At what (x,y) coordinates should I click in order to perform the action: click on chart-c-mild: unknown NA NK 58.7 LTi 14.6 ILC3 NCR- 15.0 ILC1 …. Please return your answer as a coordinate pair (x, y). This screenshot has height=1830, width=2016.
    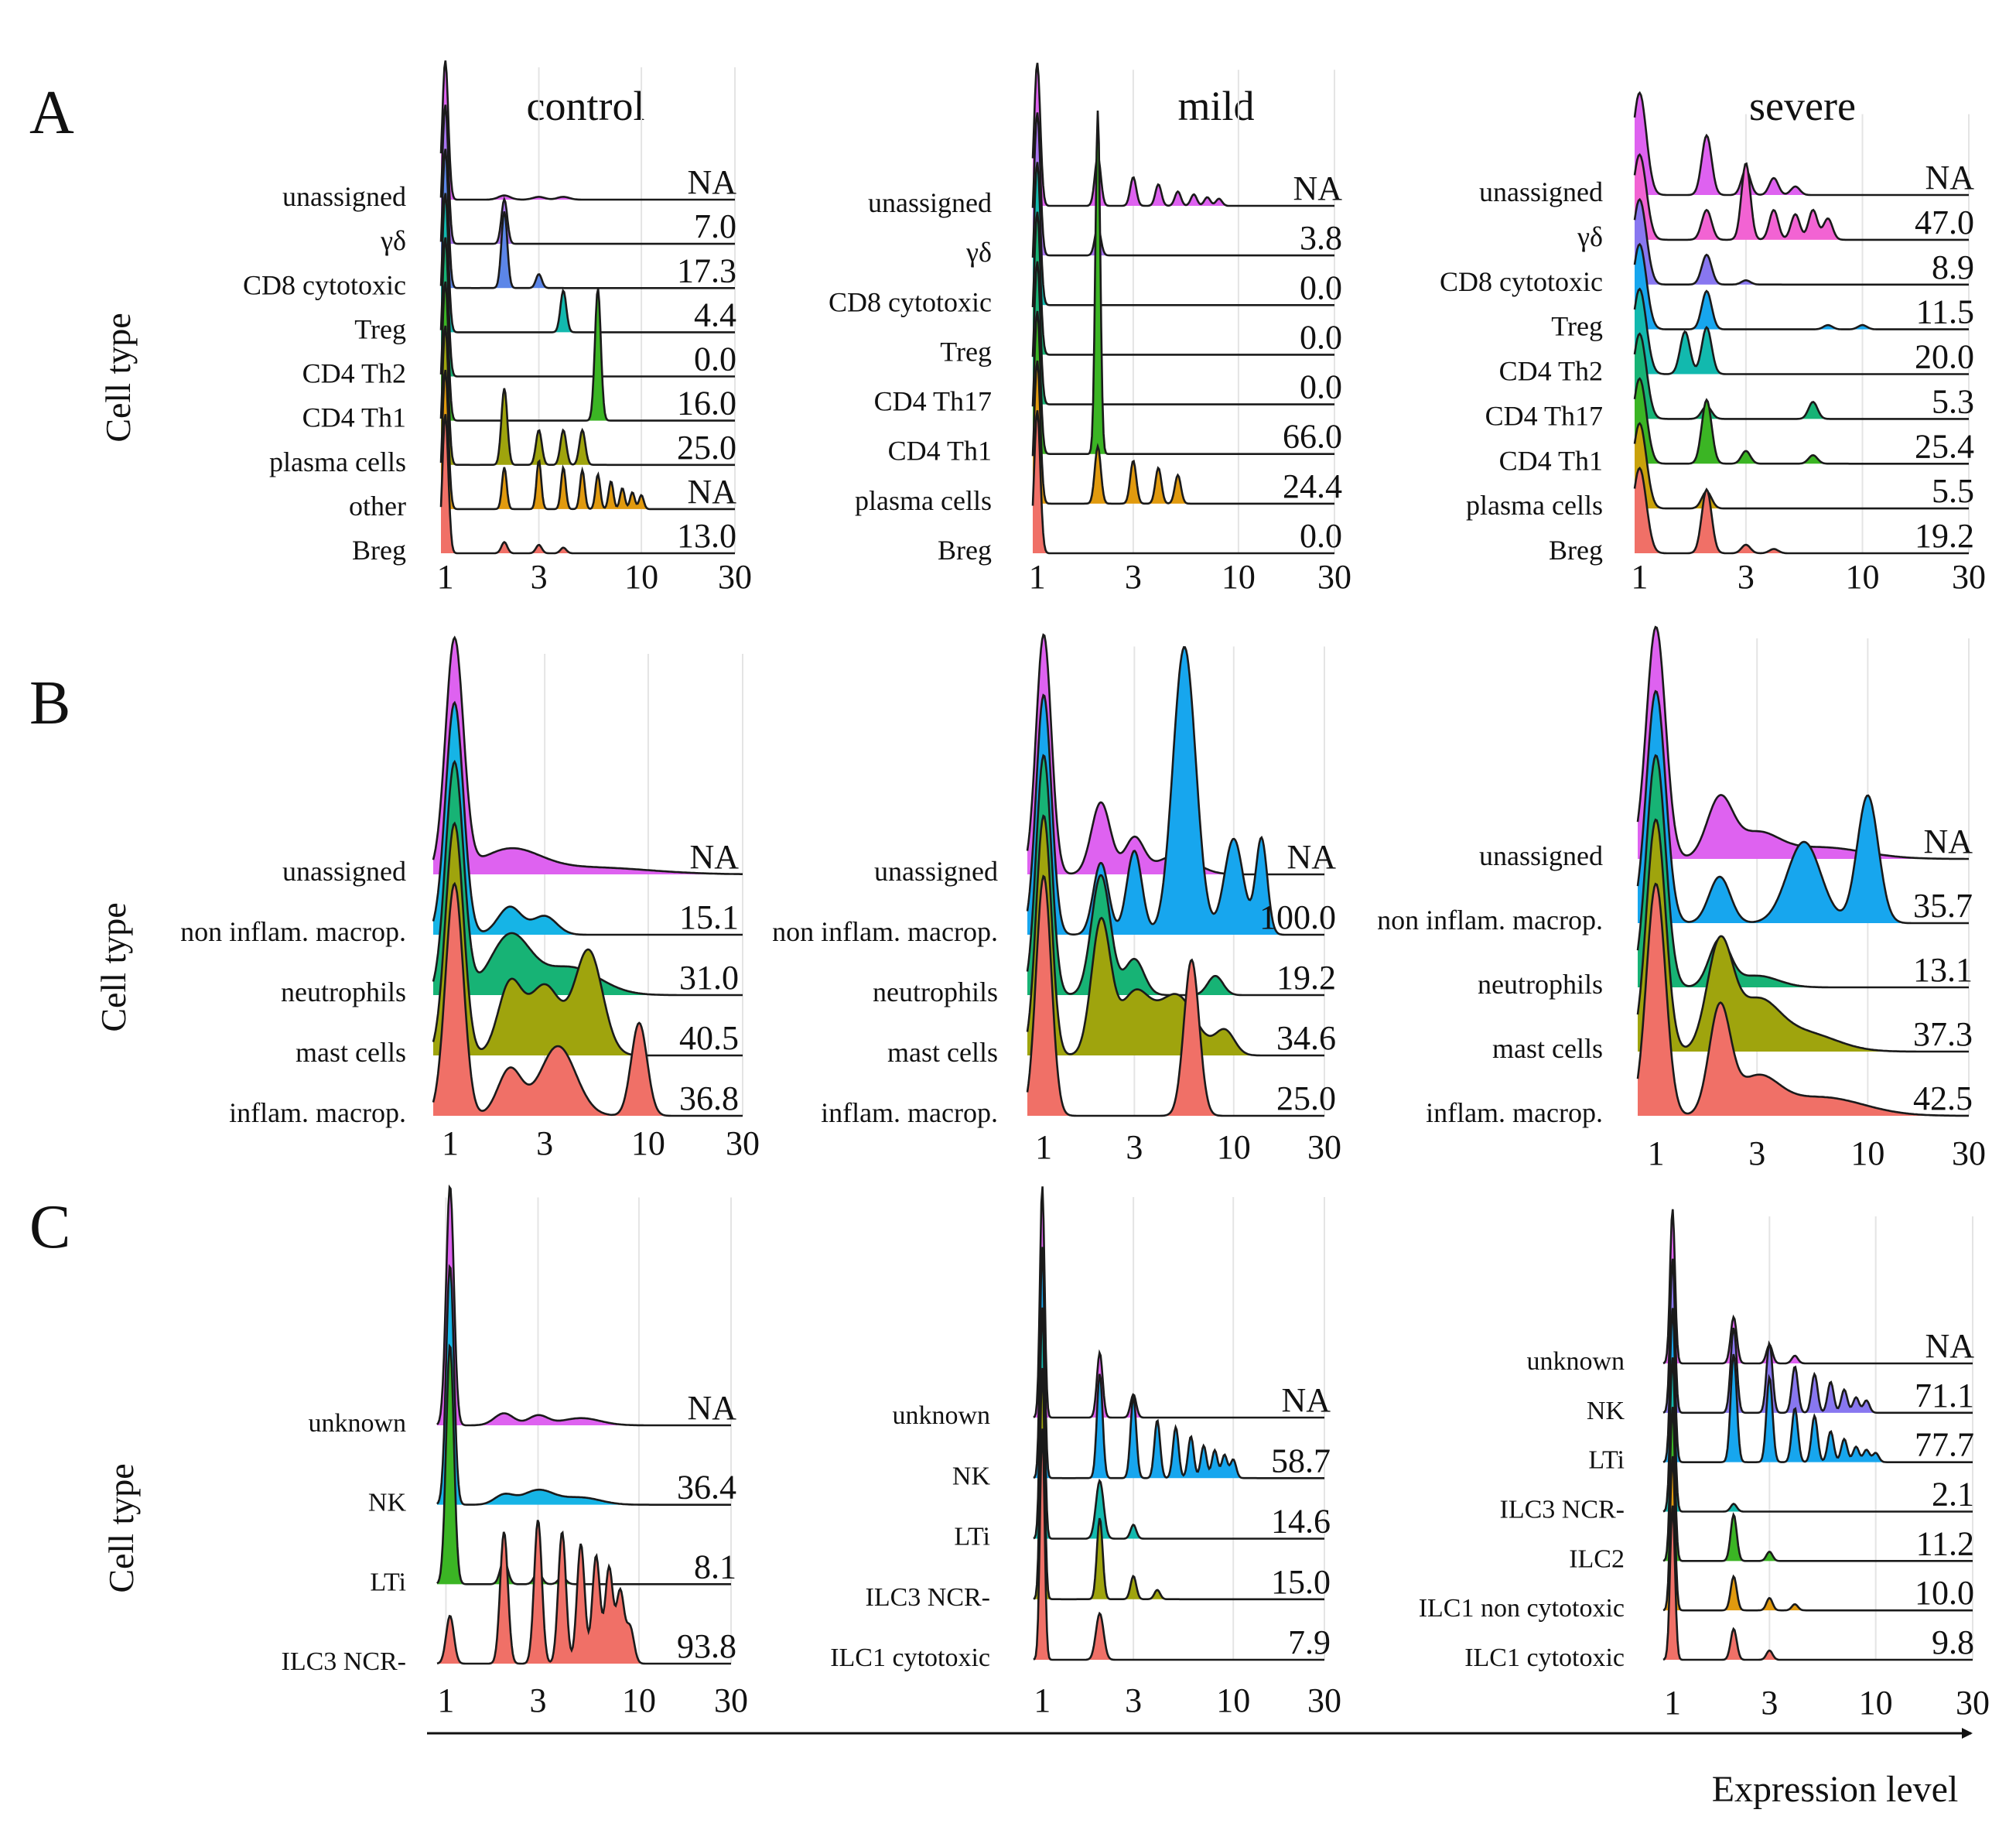
    Looking at the image, I should click on (1085, 1452).